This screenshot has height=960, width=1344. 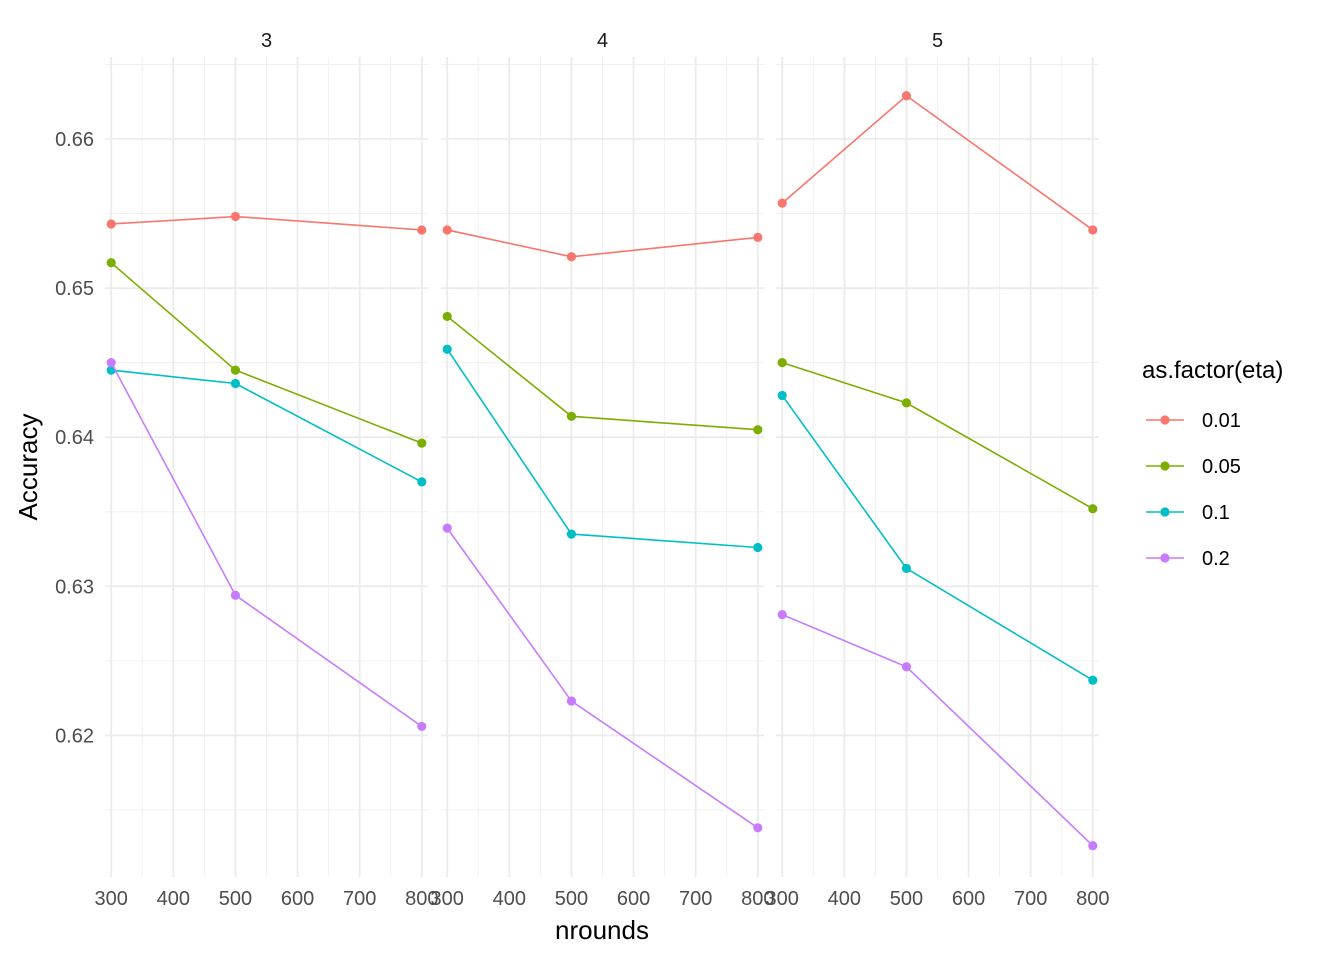 I want to click on legend-label: 0.01, so click(x=1221, y=421).